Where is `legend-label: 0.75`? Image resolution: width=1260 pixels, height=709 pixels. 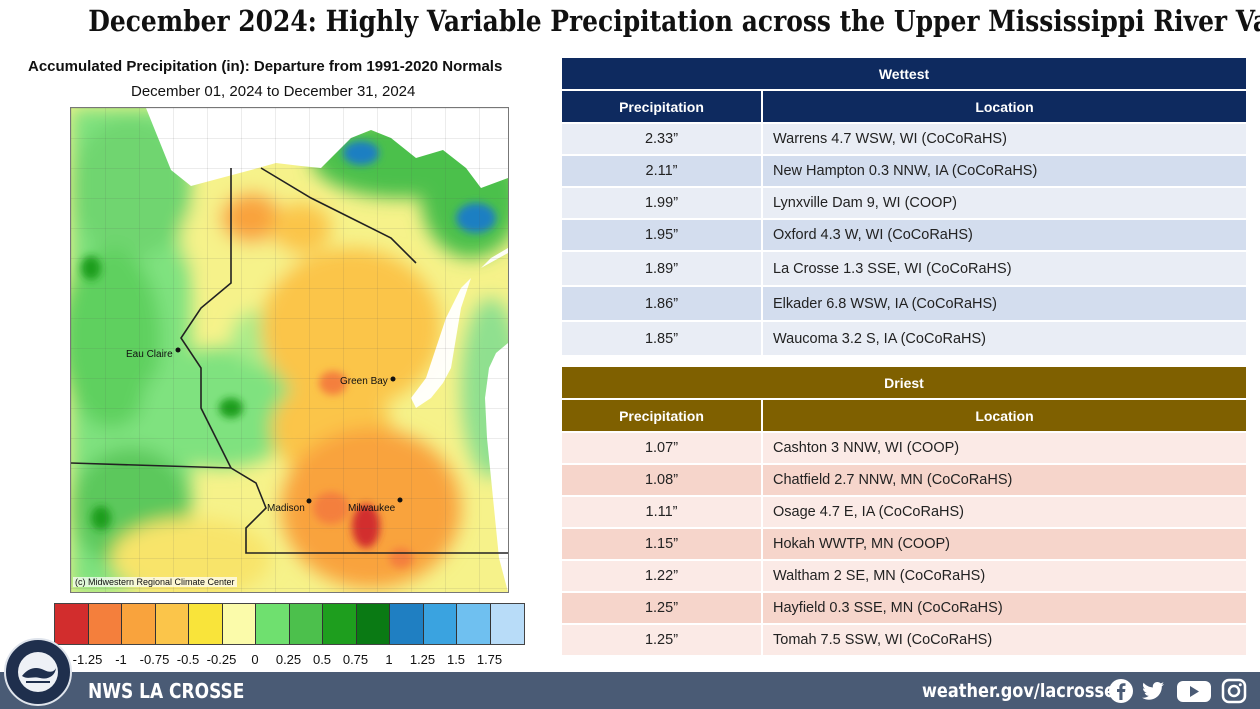
legend-label: 0.75 is located at coordinates (355, 659).